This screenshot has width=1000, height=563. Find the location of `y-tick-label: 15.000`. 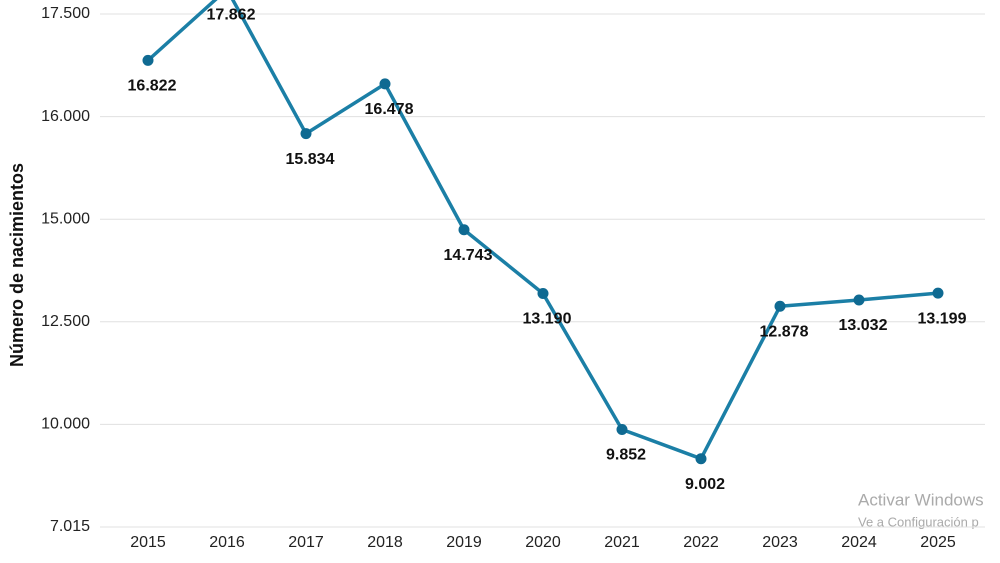

y-tick-label: 15.000 is located at coordinates (65, 218).